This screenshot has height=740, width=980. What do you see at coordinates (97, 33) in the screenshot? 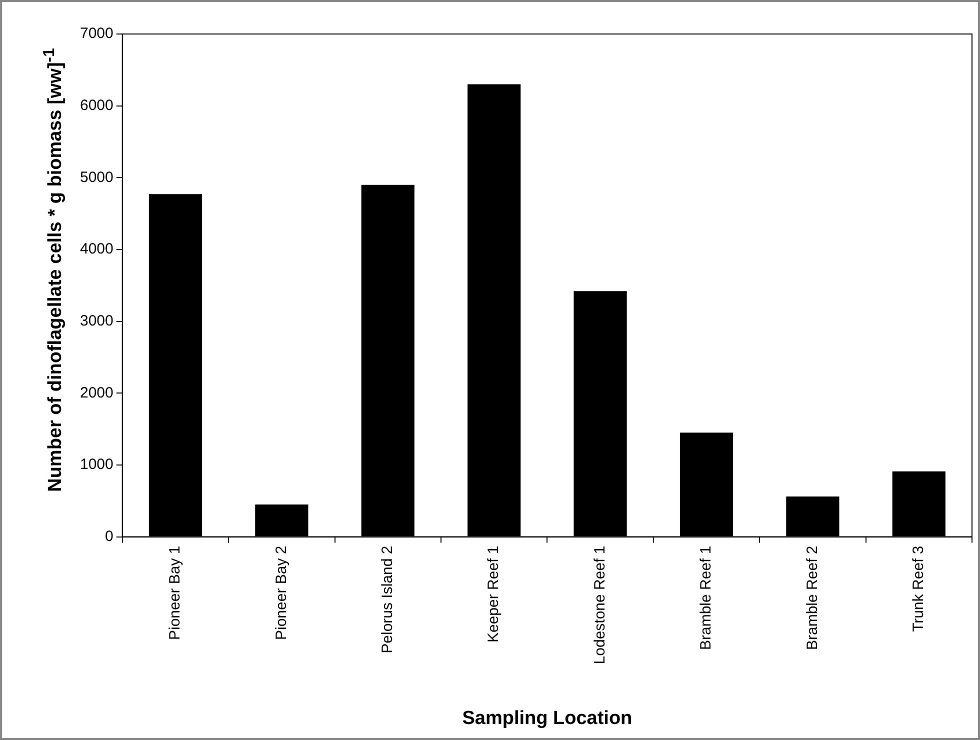
I see `y-tick-label: 7000` at bounding box center [97, 33].